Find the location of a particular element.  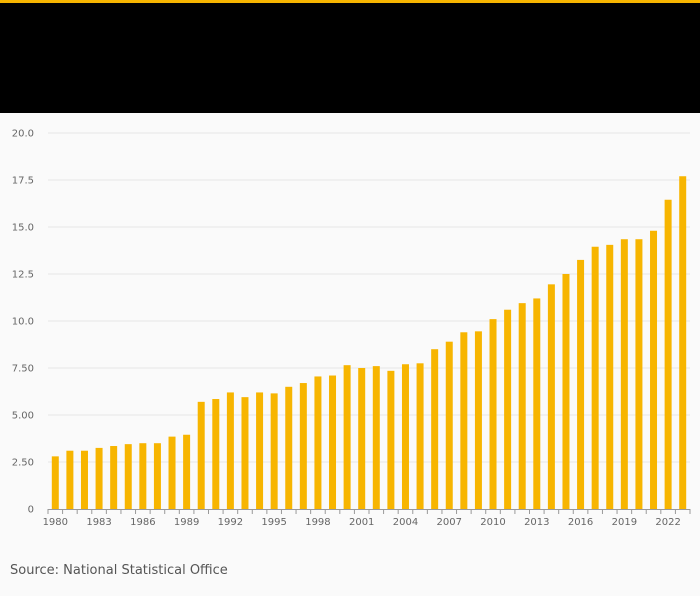

bar-1985 is located at coordinates (128, 476).